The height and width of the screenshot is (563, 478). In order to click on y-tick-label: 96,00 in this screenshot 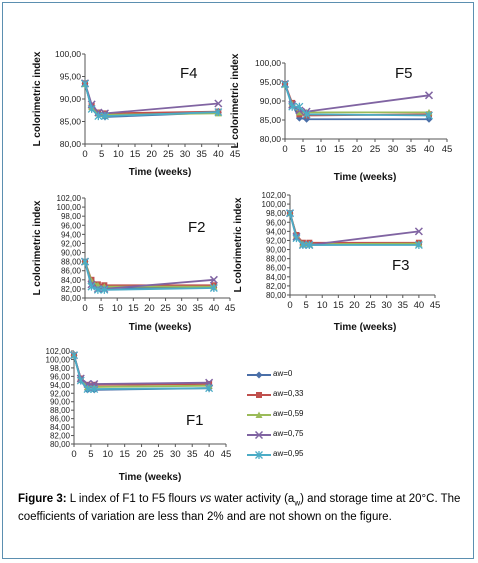, I will do `click(71, 225)`.